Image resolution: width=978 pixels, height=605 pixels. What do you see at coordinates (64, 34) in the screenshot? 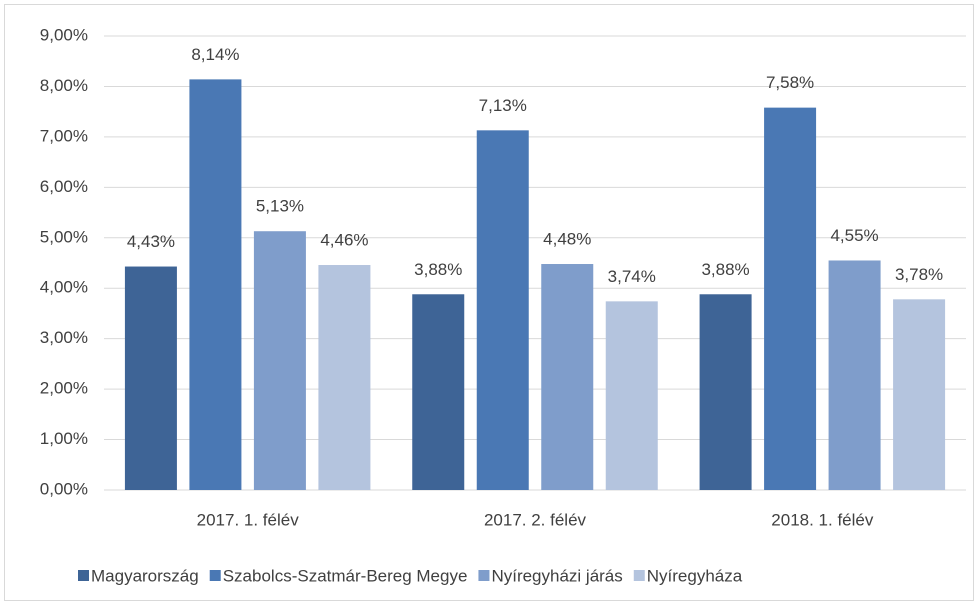
I see `y-tick-label: 9,00%` at bounding box center [64, 34].